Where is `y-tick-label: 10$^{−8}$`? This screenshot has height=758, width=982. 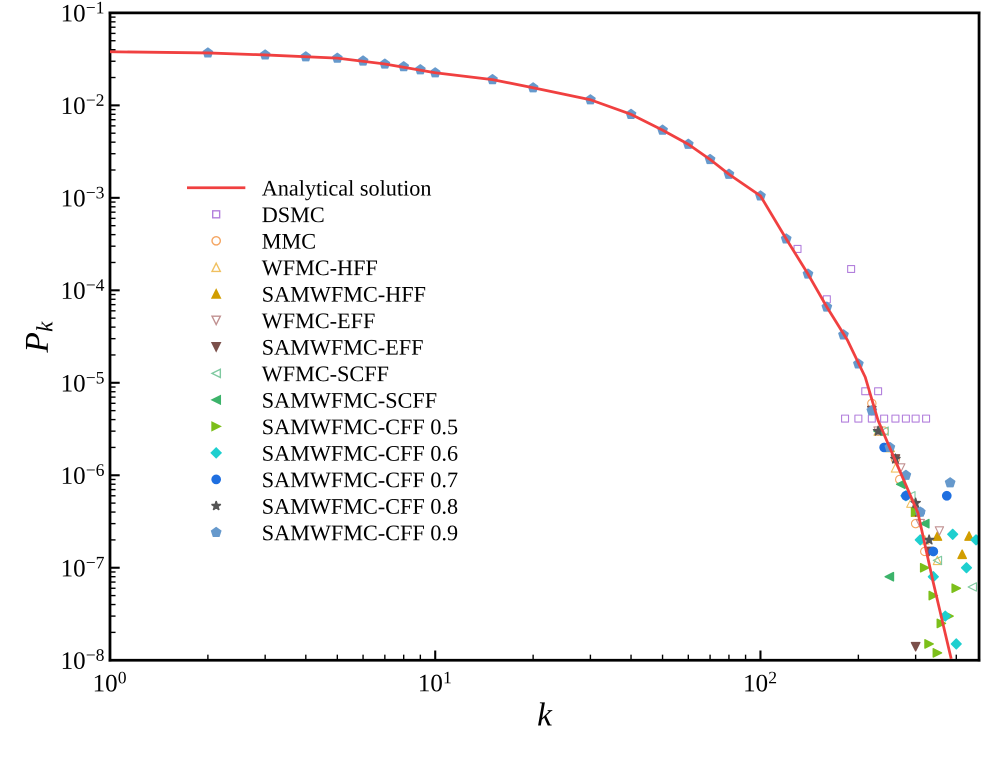 y-tick-label: 10$^{−8}$ is located at coordinates (83, 659).